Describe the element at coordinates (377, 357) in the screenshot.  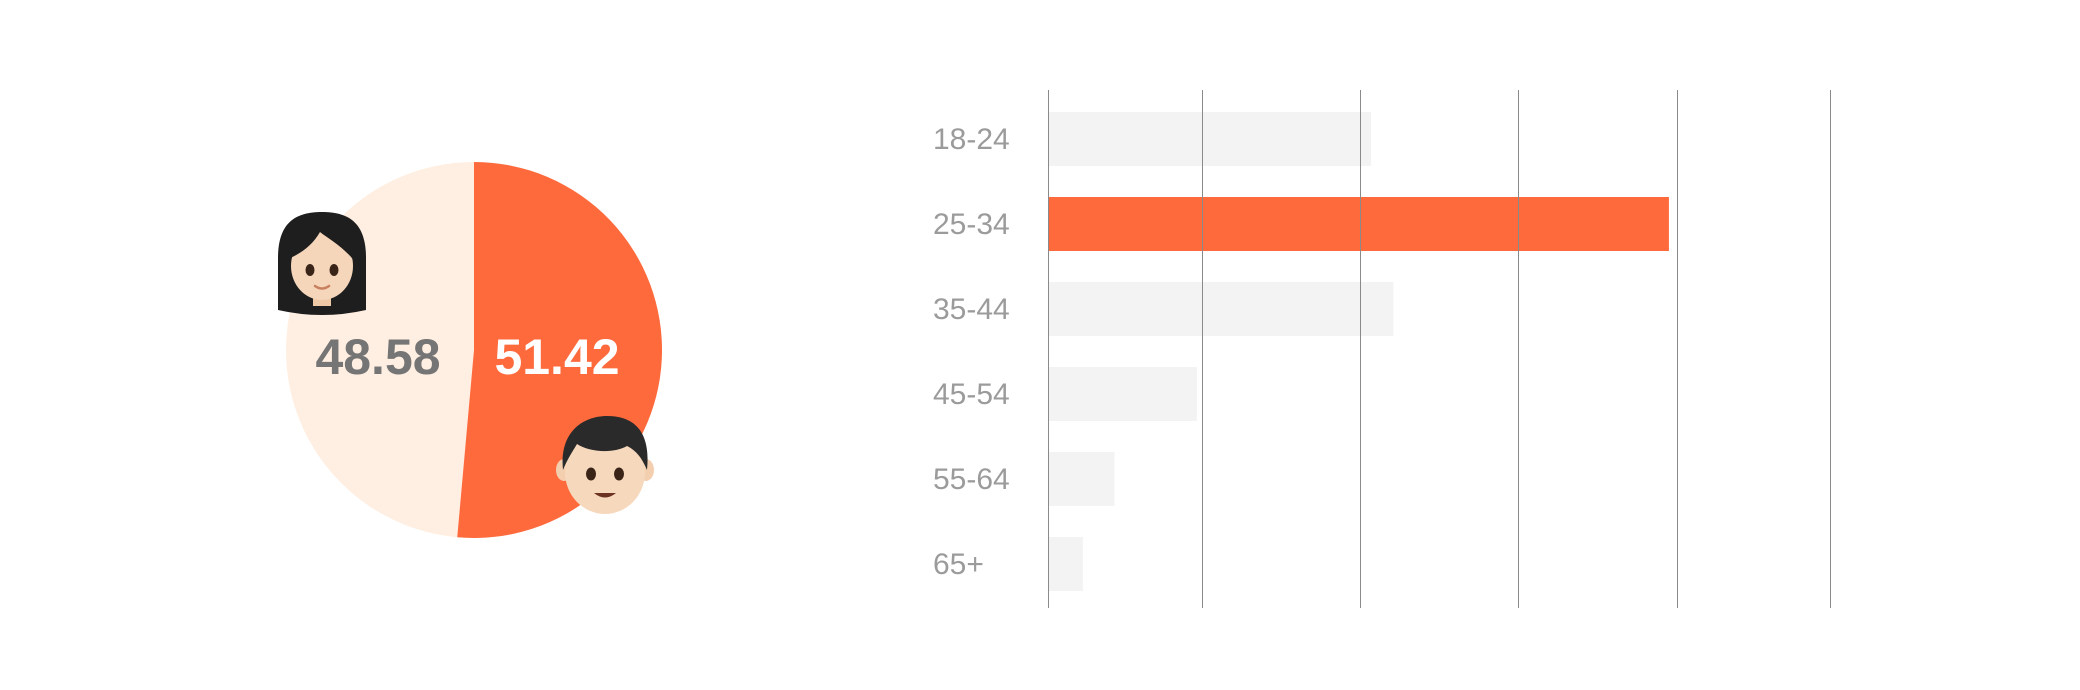
I see `female-percentage-label: 48.58` at that location.